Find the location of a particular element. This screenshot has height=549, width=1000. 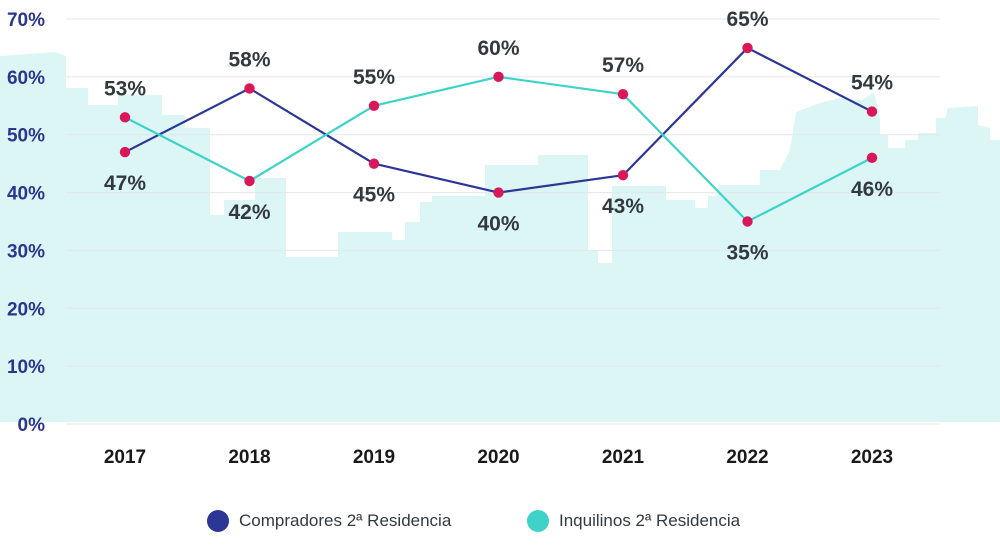

x-axis: 2017 2018 2019 2020 2021 2022 2023 is located at coordinates (498, 457).